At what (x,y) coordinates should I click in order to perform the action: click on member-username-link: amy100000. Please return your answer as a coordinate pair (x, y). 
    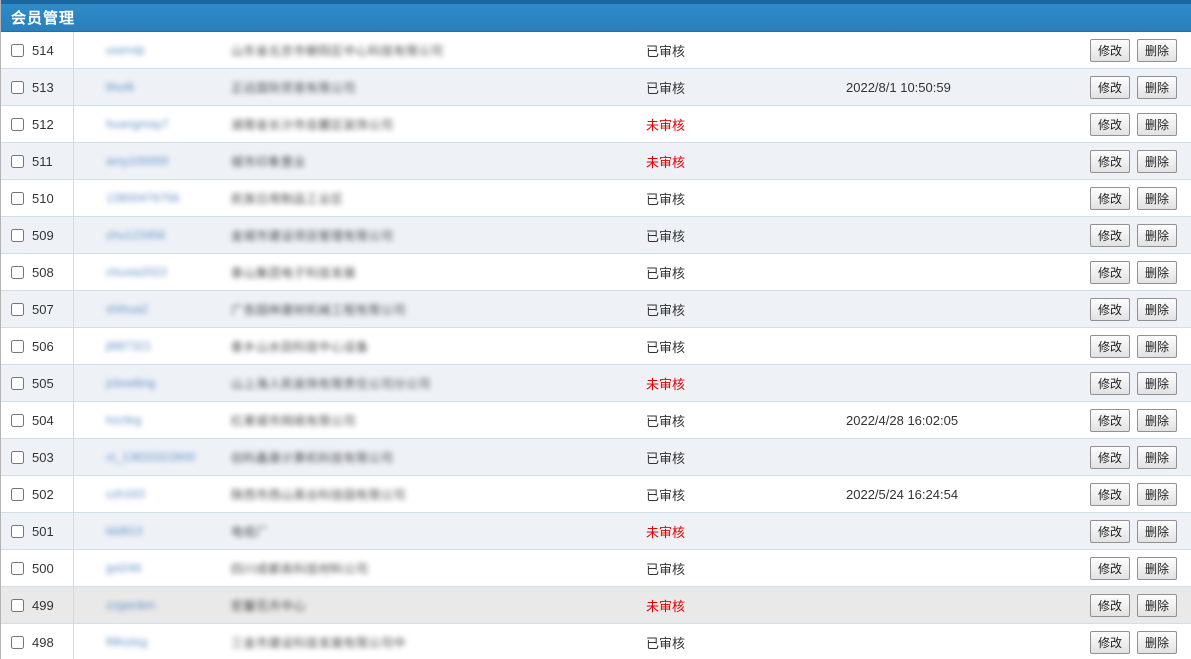
    Looking at the image, I should click on (137, 161).